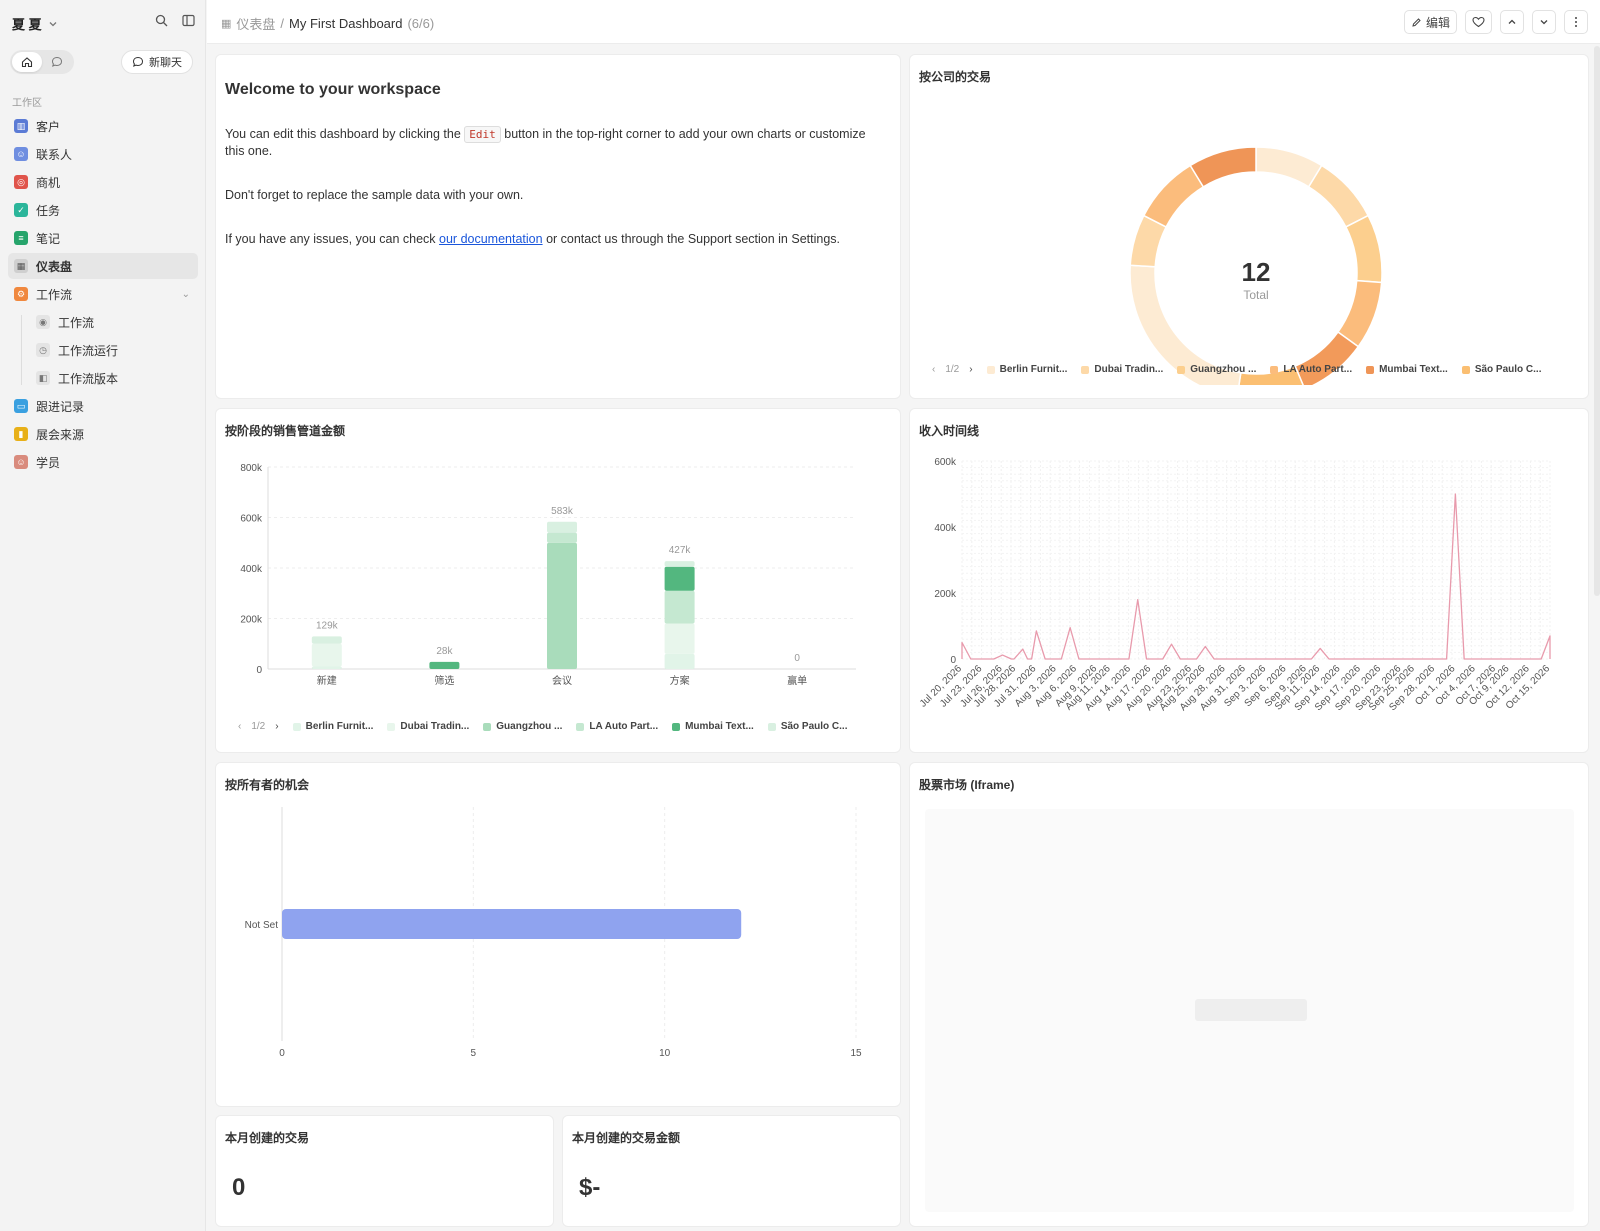 This screenshot has height=1231, width=1600. Describe the element at coordinates (482, 134) in the screenshot. I see `edit-code: Edit` at that location.